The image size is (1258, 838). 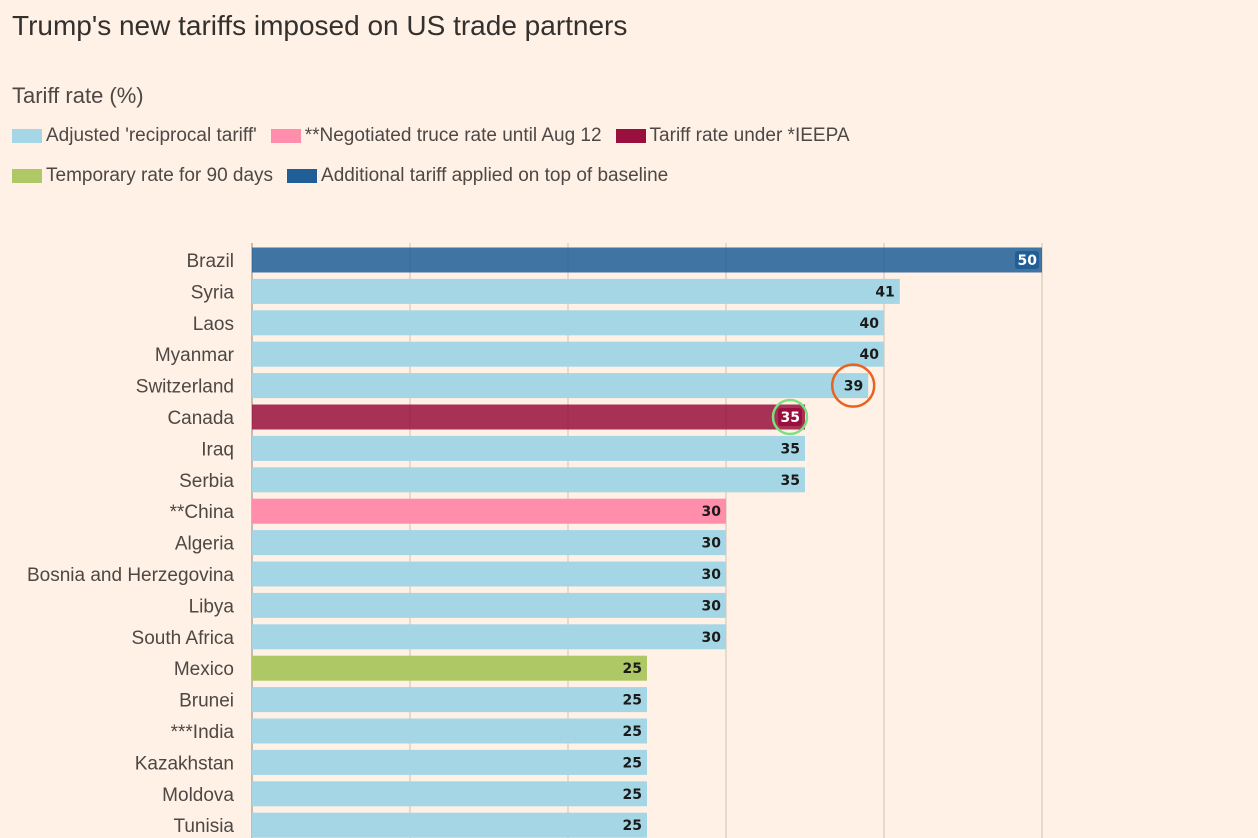 I want to click on category-label: Libya, so click(x=212, y=606).